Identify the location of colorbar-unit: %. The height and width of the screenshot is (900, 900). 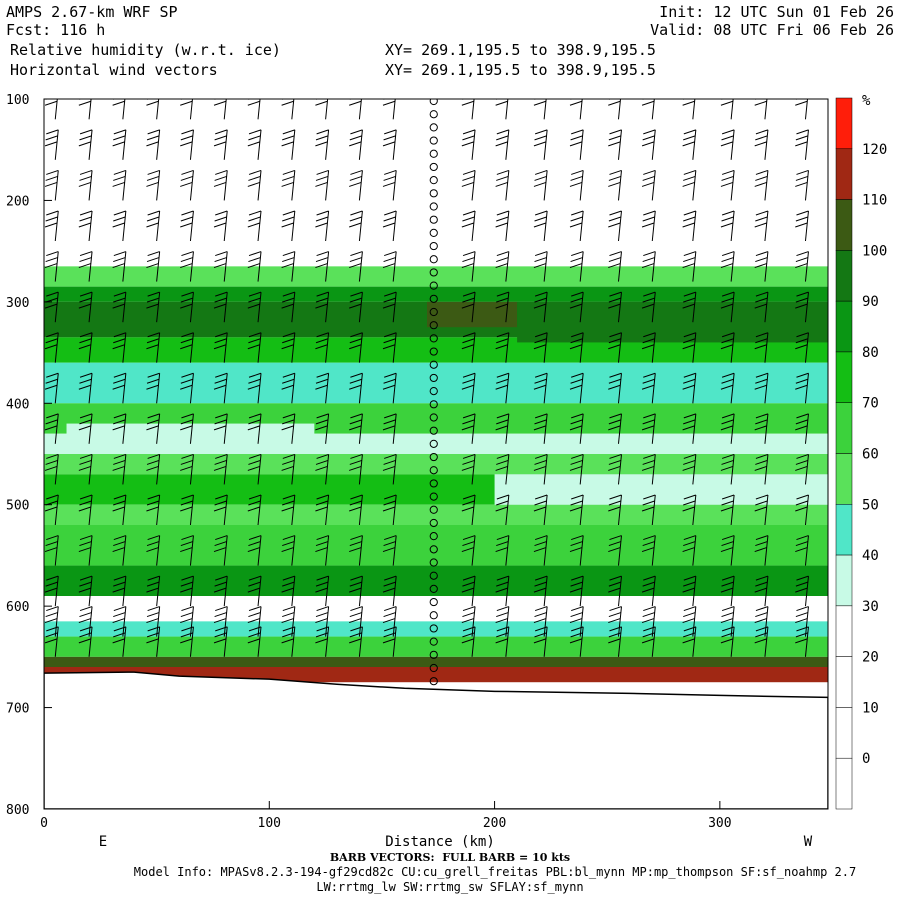
(866, 101).